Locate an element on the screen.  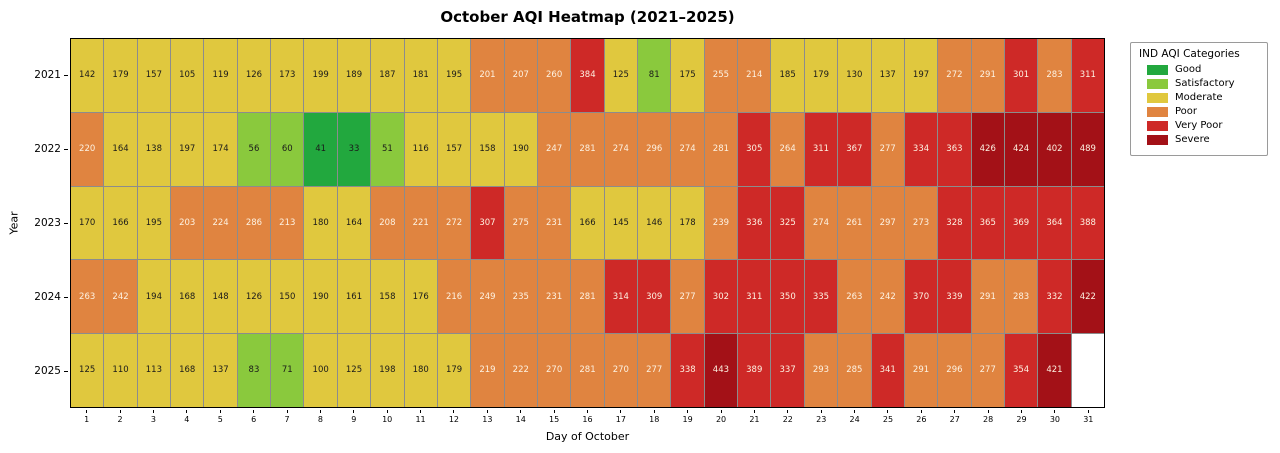
legend-item-label: Good is located at coordinates (1188, 69).